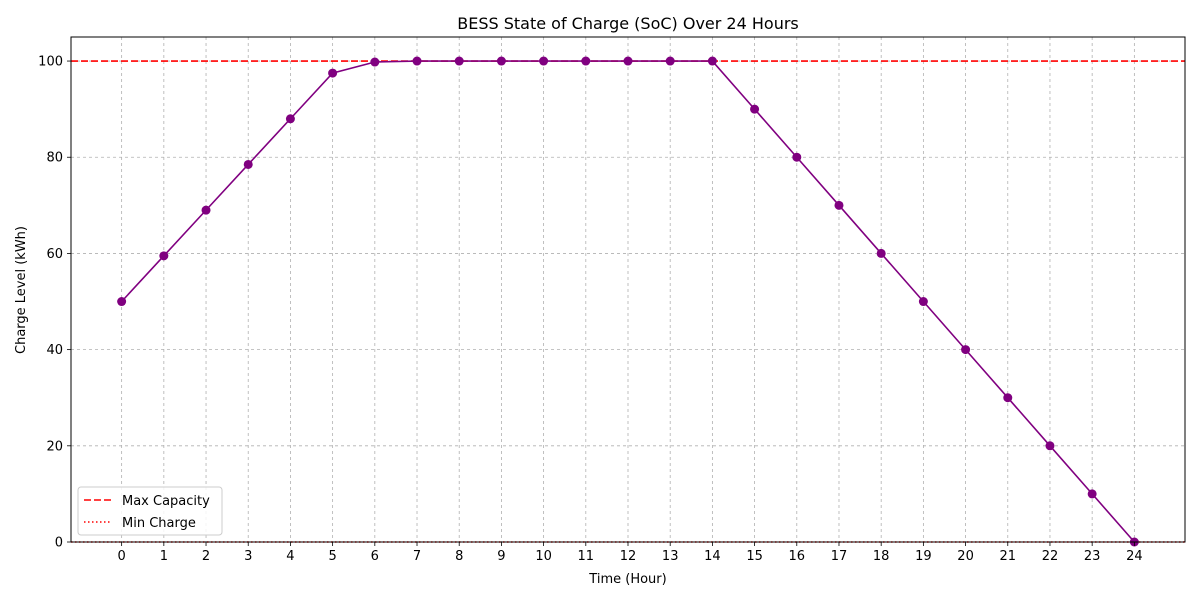 Image resolution: width=1200 pixels, height=604 pixels. I want to click on x-tick-label: 13, so click(670, 556).